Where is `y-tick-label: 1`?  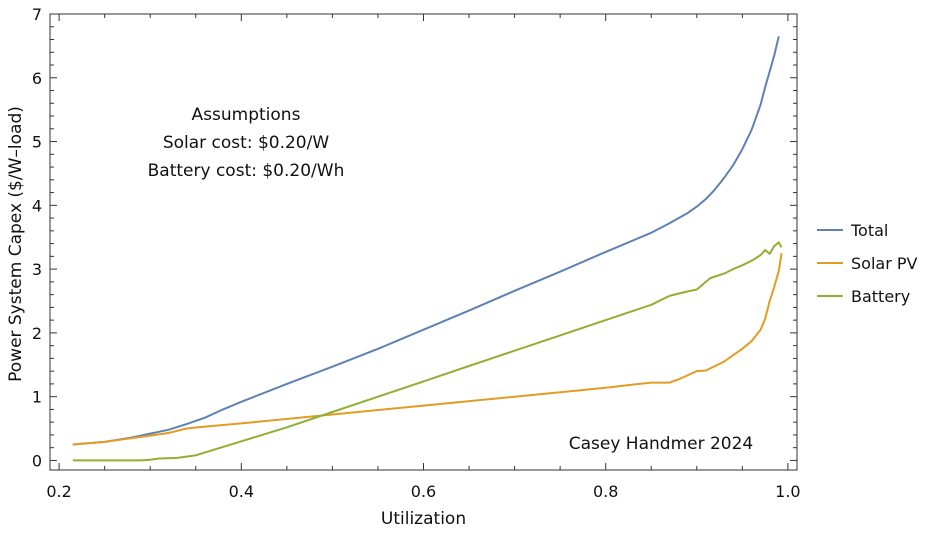 y-tick-label: 1 is located at coordinates (37, 397).